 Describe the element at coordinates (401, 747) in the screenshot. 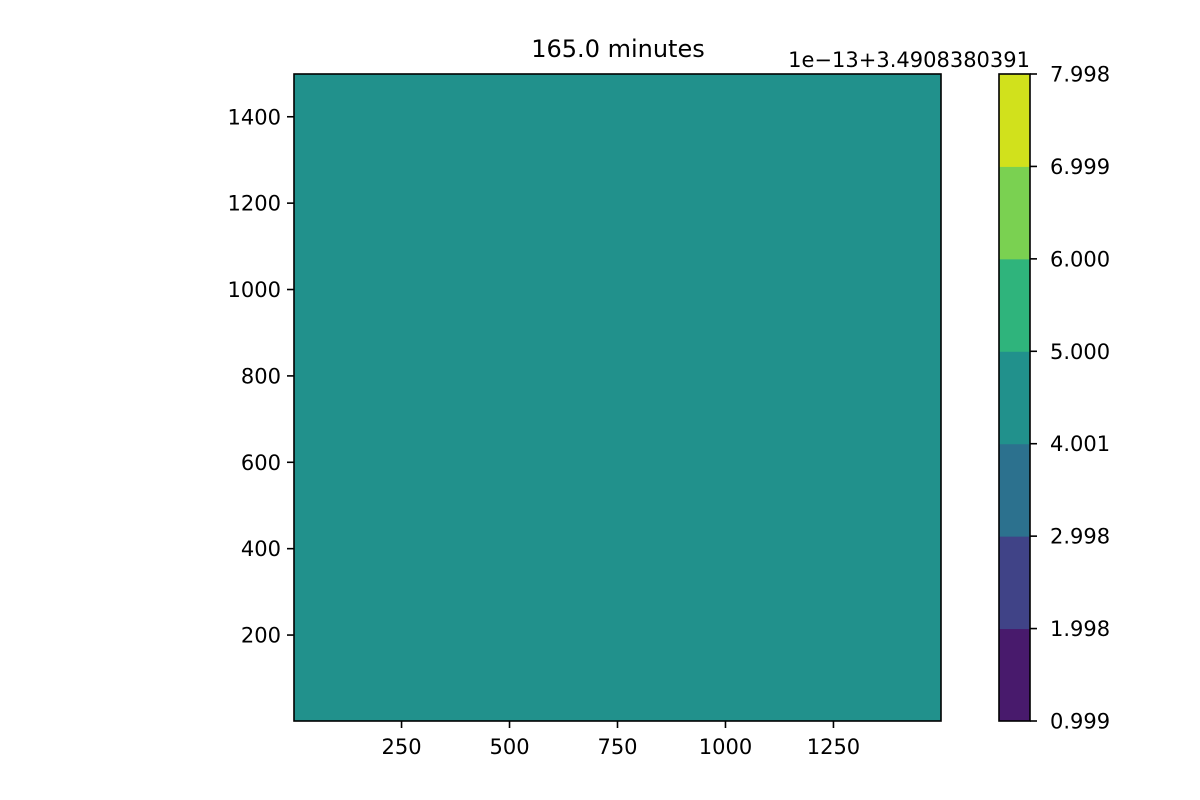

I see `x-tick-label: 250` at that location.